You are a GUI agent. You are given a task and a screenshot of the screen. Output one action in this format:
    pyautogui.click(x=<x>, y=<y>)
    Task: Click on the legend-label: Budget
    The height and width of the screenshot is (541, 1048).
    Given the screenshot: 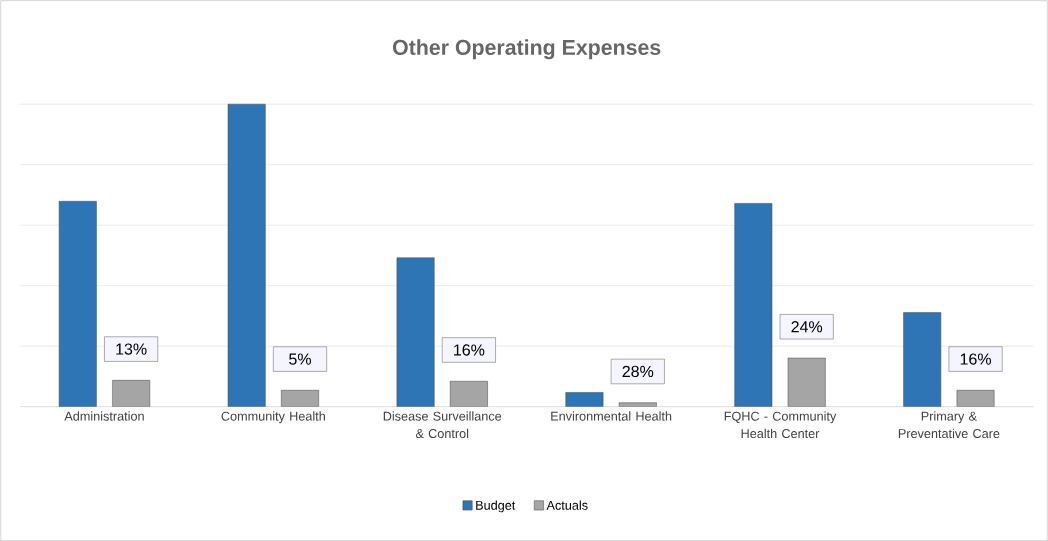 What is the action you would take?
    pyautogui.click(x=496, y=506)
    